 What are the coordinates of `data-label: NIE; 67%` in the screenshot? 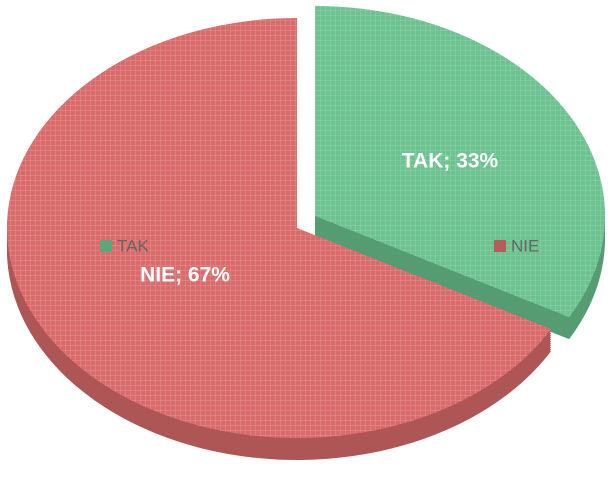 It's located at (185, 275).